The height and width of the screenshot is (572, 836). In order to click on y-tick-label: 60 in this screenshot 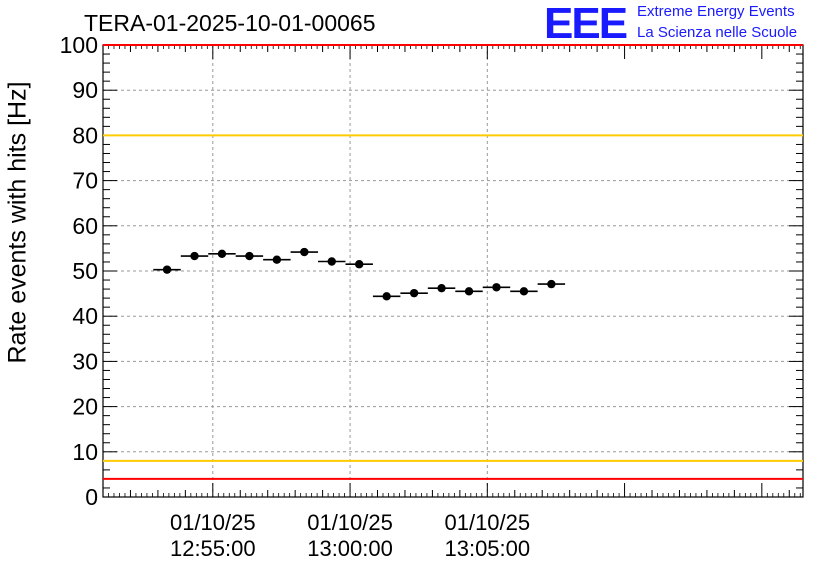, I will do `click(85, 226)`.